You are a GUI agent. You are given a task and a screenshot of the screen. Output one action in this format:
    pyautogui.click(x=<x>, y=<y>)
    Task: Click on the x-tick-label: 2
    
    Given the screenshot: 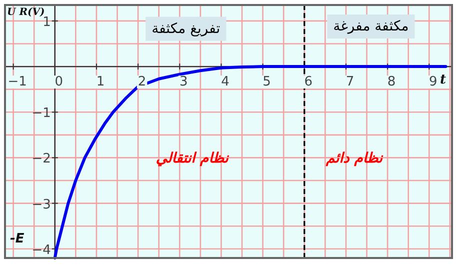 What is the action you would take?
    pyautogui.click(x=142, y=82)
    